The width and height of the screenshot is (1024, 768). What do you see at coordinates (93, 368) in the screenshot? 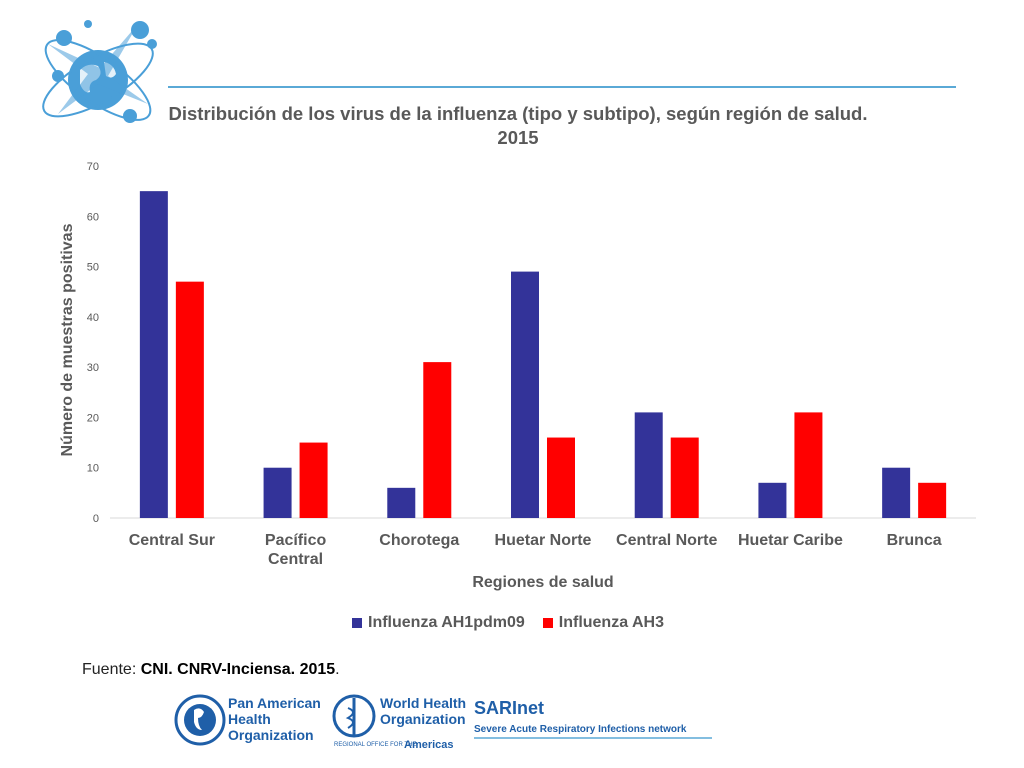
I see `y-tick-label: 30` at bounding box center [93, 368].